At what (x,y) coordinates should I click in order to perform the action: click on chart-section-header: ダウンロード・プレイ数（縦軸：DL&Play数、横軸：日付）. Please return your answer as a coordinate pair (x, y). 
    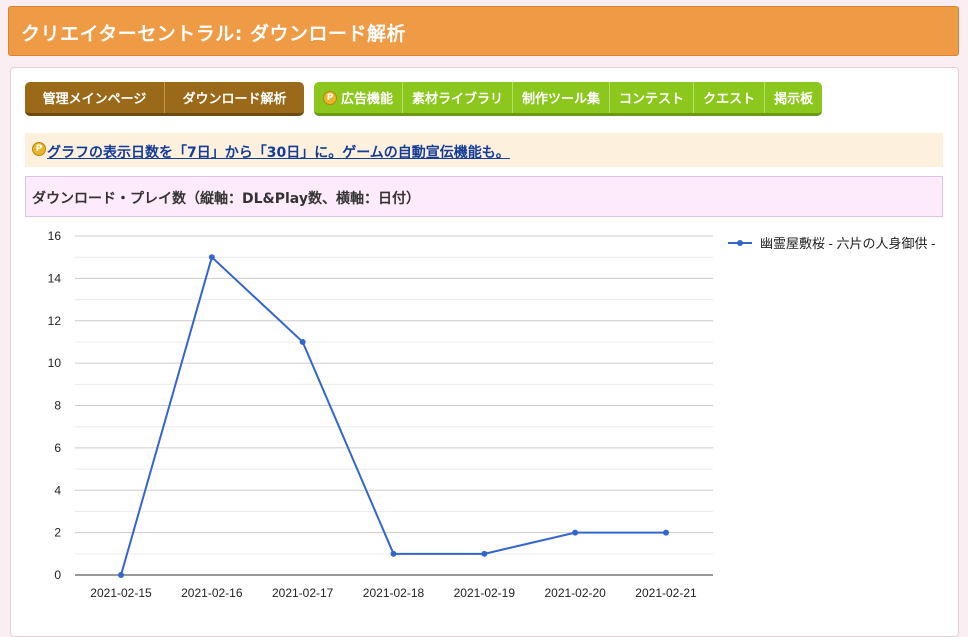
    Looking at the image, I should click on (484, 196).